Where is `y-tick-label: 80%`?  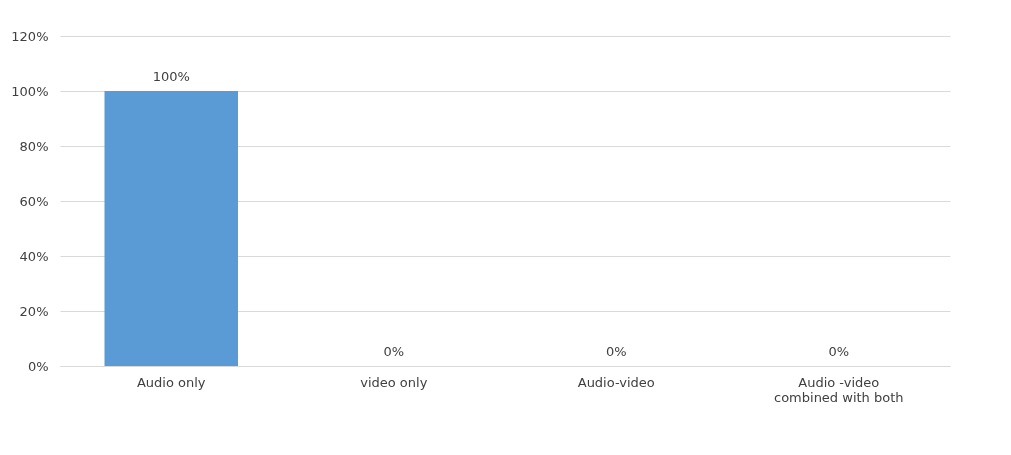
y-tick-label: 80% is located at coordinates (34, 146).